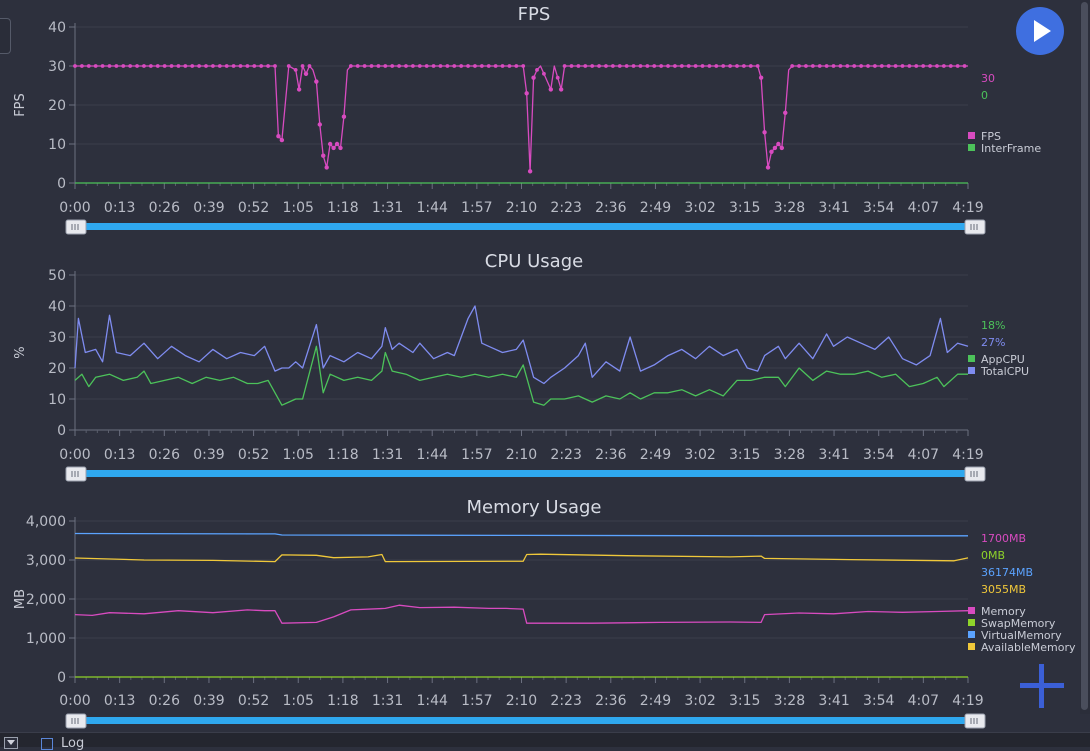 The image size is (1090, 751). Describe the element at coordinates (789, 208) in the screenshot. I see `x-tick-label: 3:28` at that location.